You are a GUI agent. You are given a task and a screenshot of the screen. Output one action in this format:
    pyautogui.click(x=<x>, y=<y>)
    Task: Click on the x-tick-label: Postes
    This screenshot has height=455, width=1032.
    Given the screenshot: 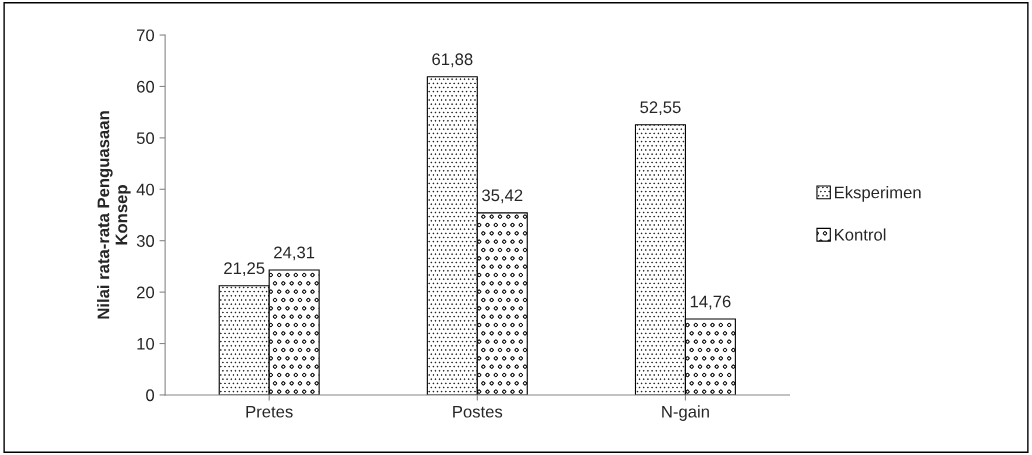 What is the action you would take?
    pyautogui.click(x=478, y=411)
    